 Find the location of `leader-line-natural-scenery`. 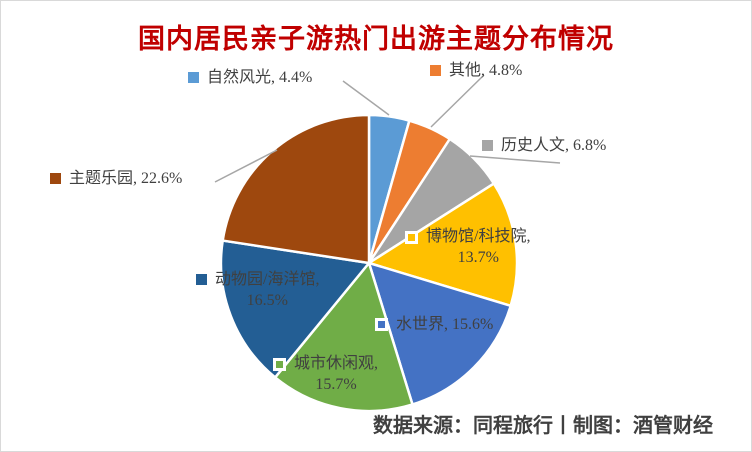

leader-line-natural-scenery is located at coordinates (366, 98).